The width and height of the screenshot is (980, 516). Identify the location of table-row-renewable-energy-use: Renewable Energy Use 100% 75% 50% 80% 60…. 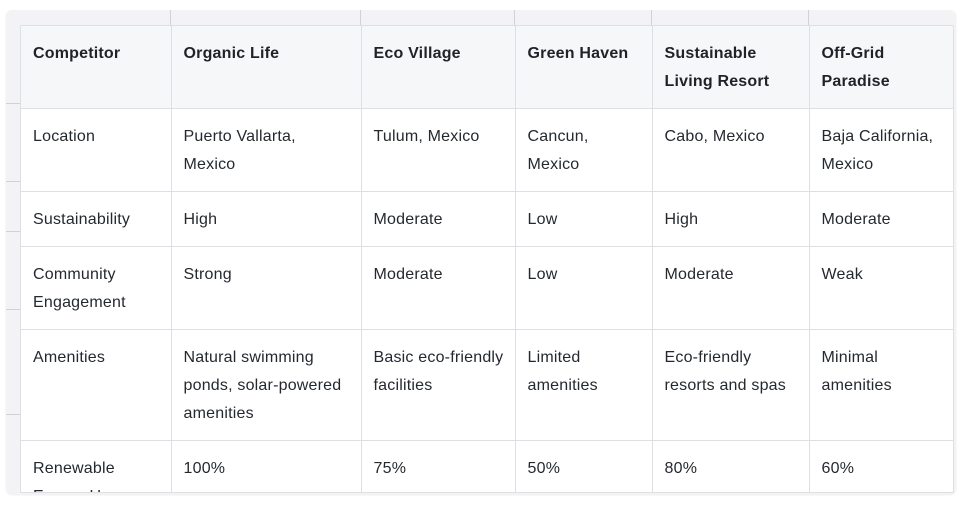
(487, 466).